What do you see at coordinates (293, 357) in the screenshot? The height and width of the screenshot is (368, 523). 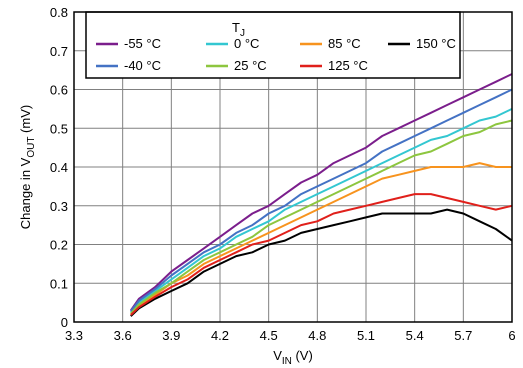 I see `x-axis-label: VIN (V)` at bounding box center [293, 357].